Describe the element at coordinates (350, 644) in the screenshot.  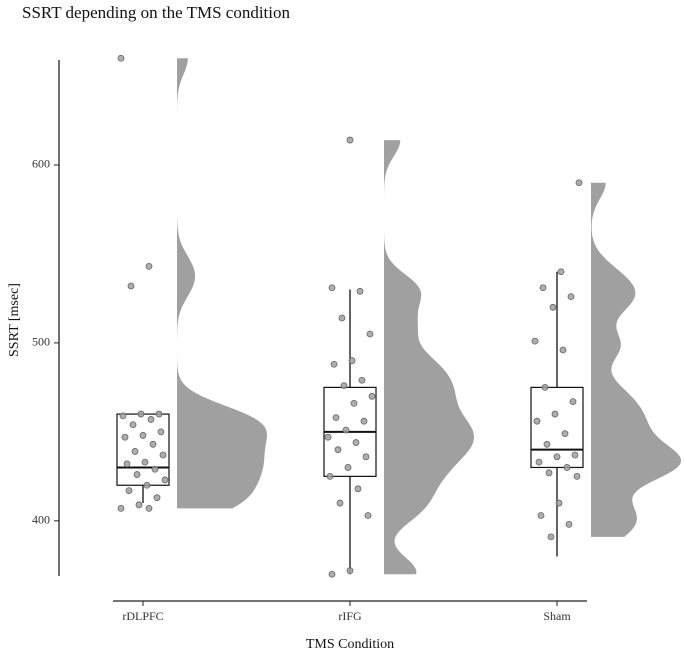
I see `x-axis-title: TMS Condition` at that location.